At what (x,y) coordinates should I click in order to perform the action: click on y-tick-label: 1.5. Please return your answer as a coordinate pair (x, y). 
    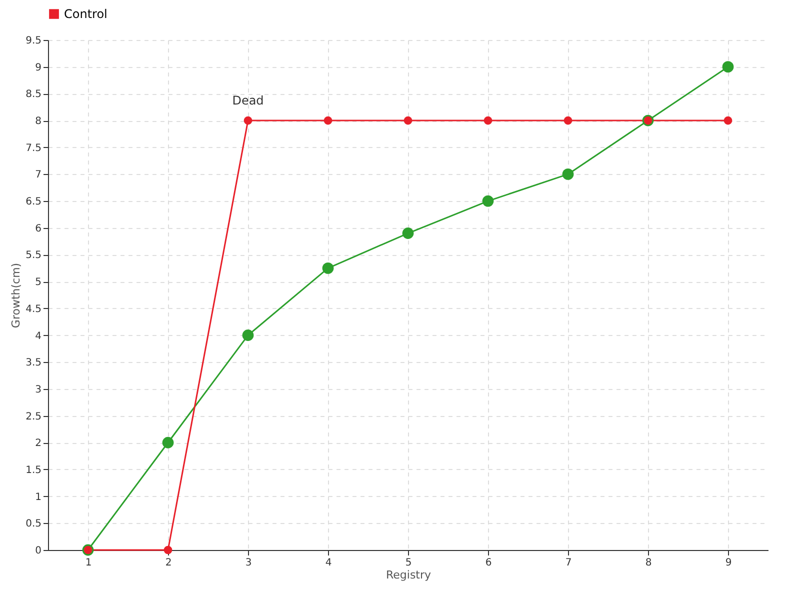
    Looking at the image, I should click on (34, 470).